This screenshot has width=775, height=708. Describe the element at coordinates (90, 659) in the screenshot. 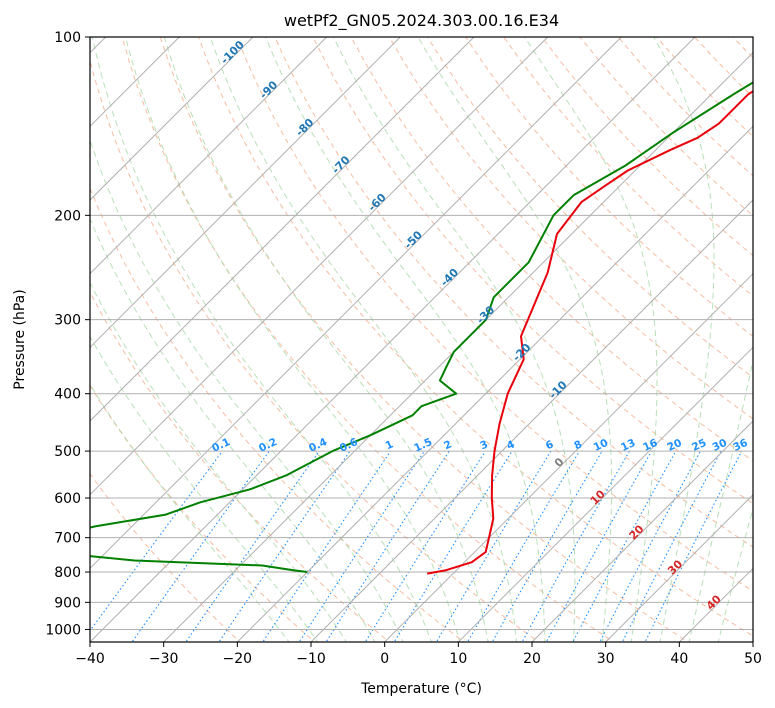

I see `x-tick-label: −40` at that location.